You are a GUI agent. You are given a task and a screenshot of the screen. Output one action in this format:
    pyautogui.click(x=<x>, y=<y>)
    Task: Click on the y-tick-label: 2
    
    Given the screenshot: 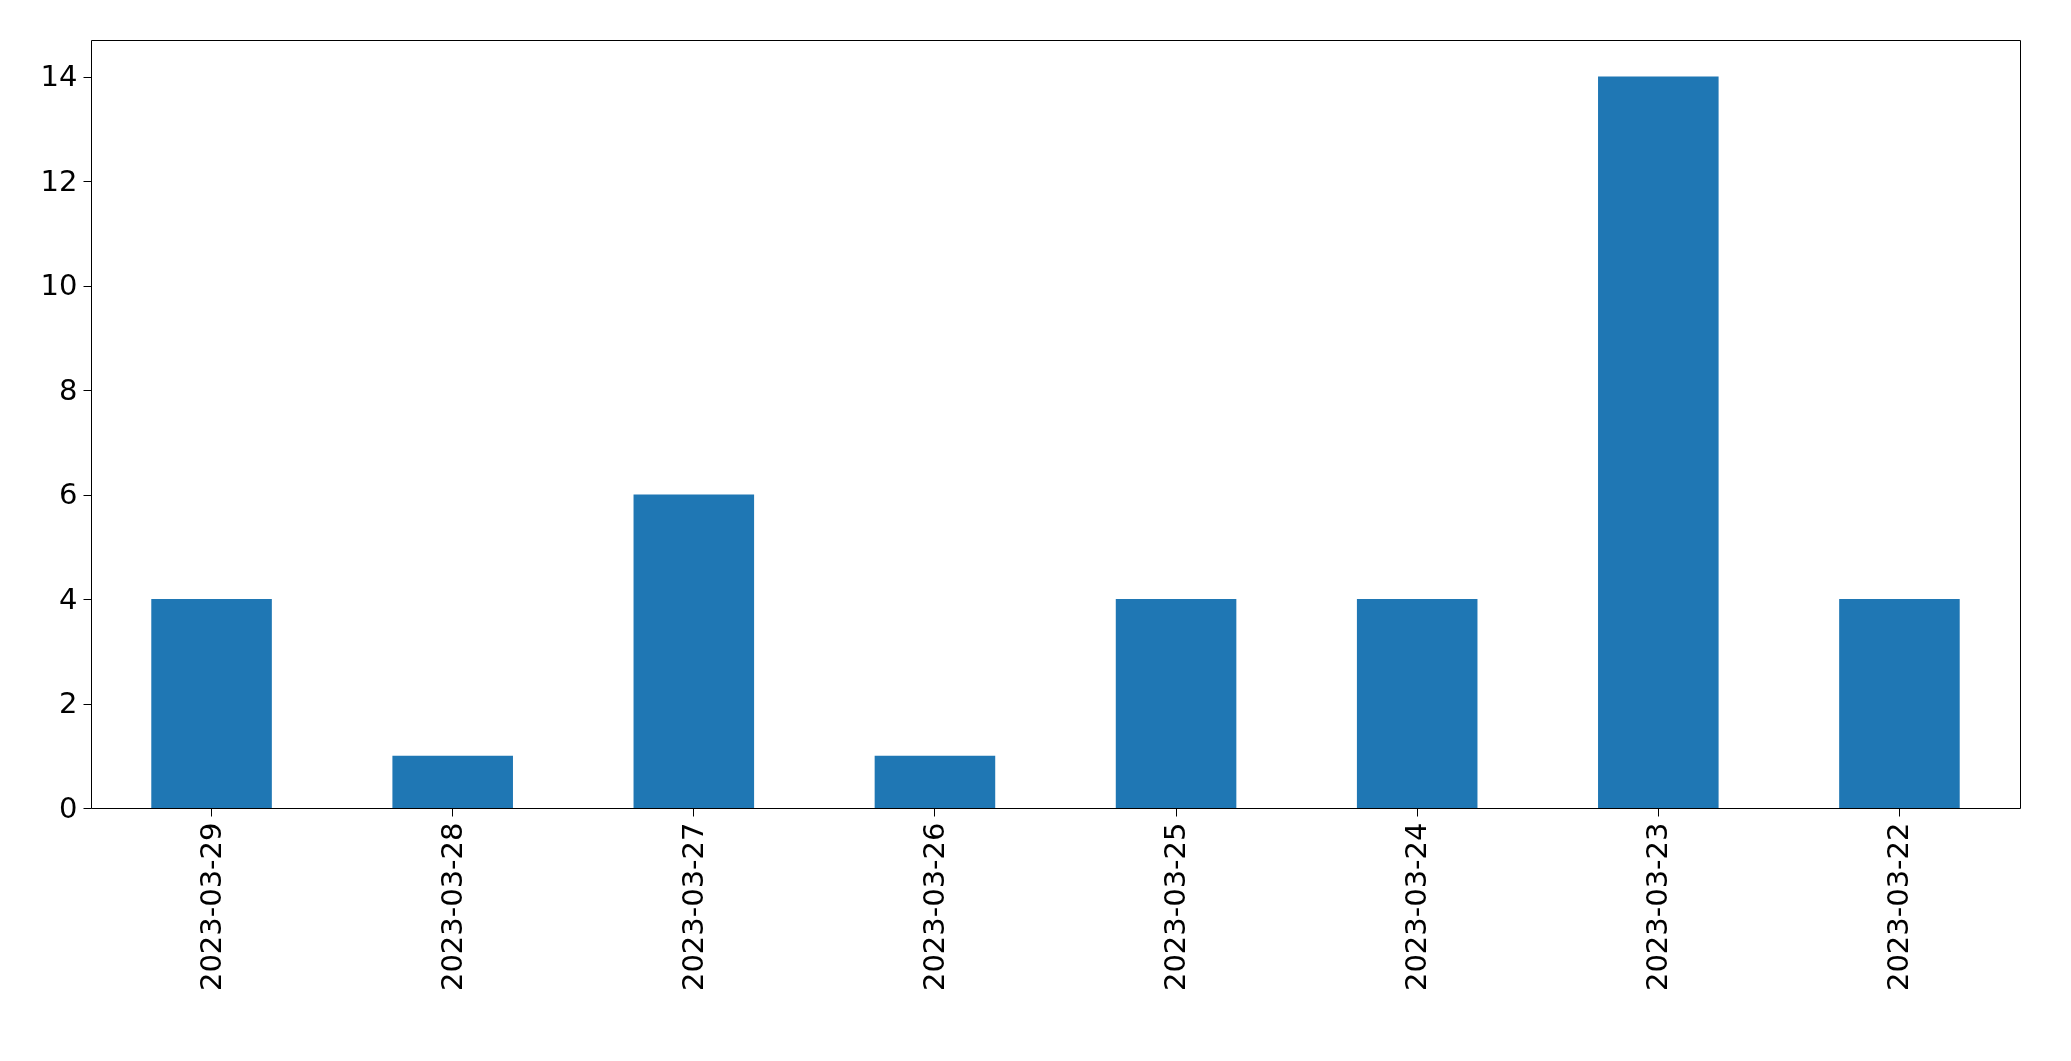 What is the action you would take?
    pyautogui.click(x=68, y=703)
    